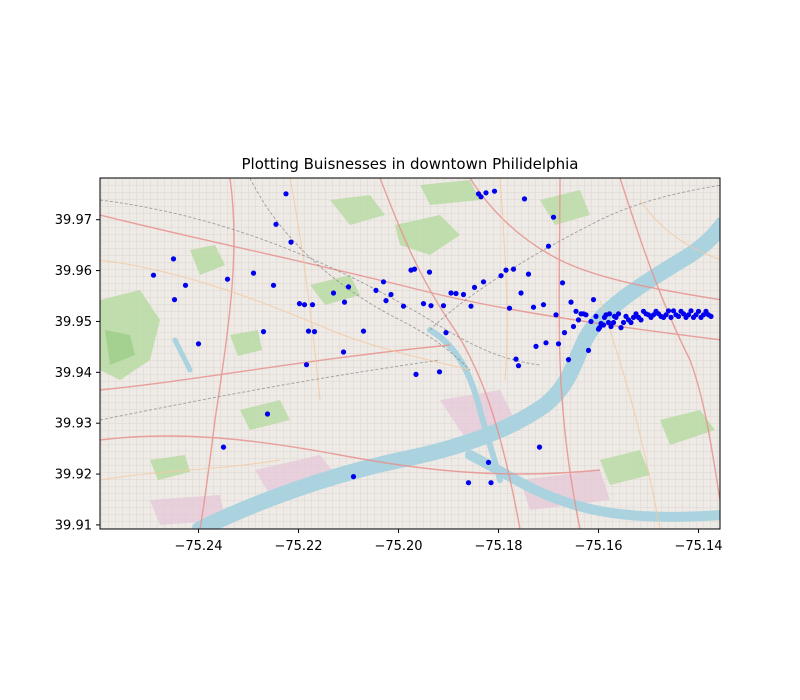 The image size is (800, 700). I want to click on x-tick-label: −75.24, so click(198, 546).